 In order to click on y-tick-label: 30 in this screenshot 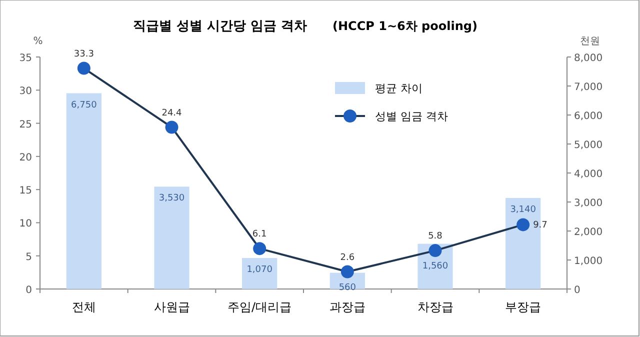, I will do `click(25, 92)`.